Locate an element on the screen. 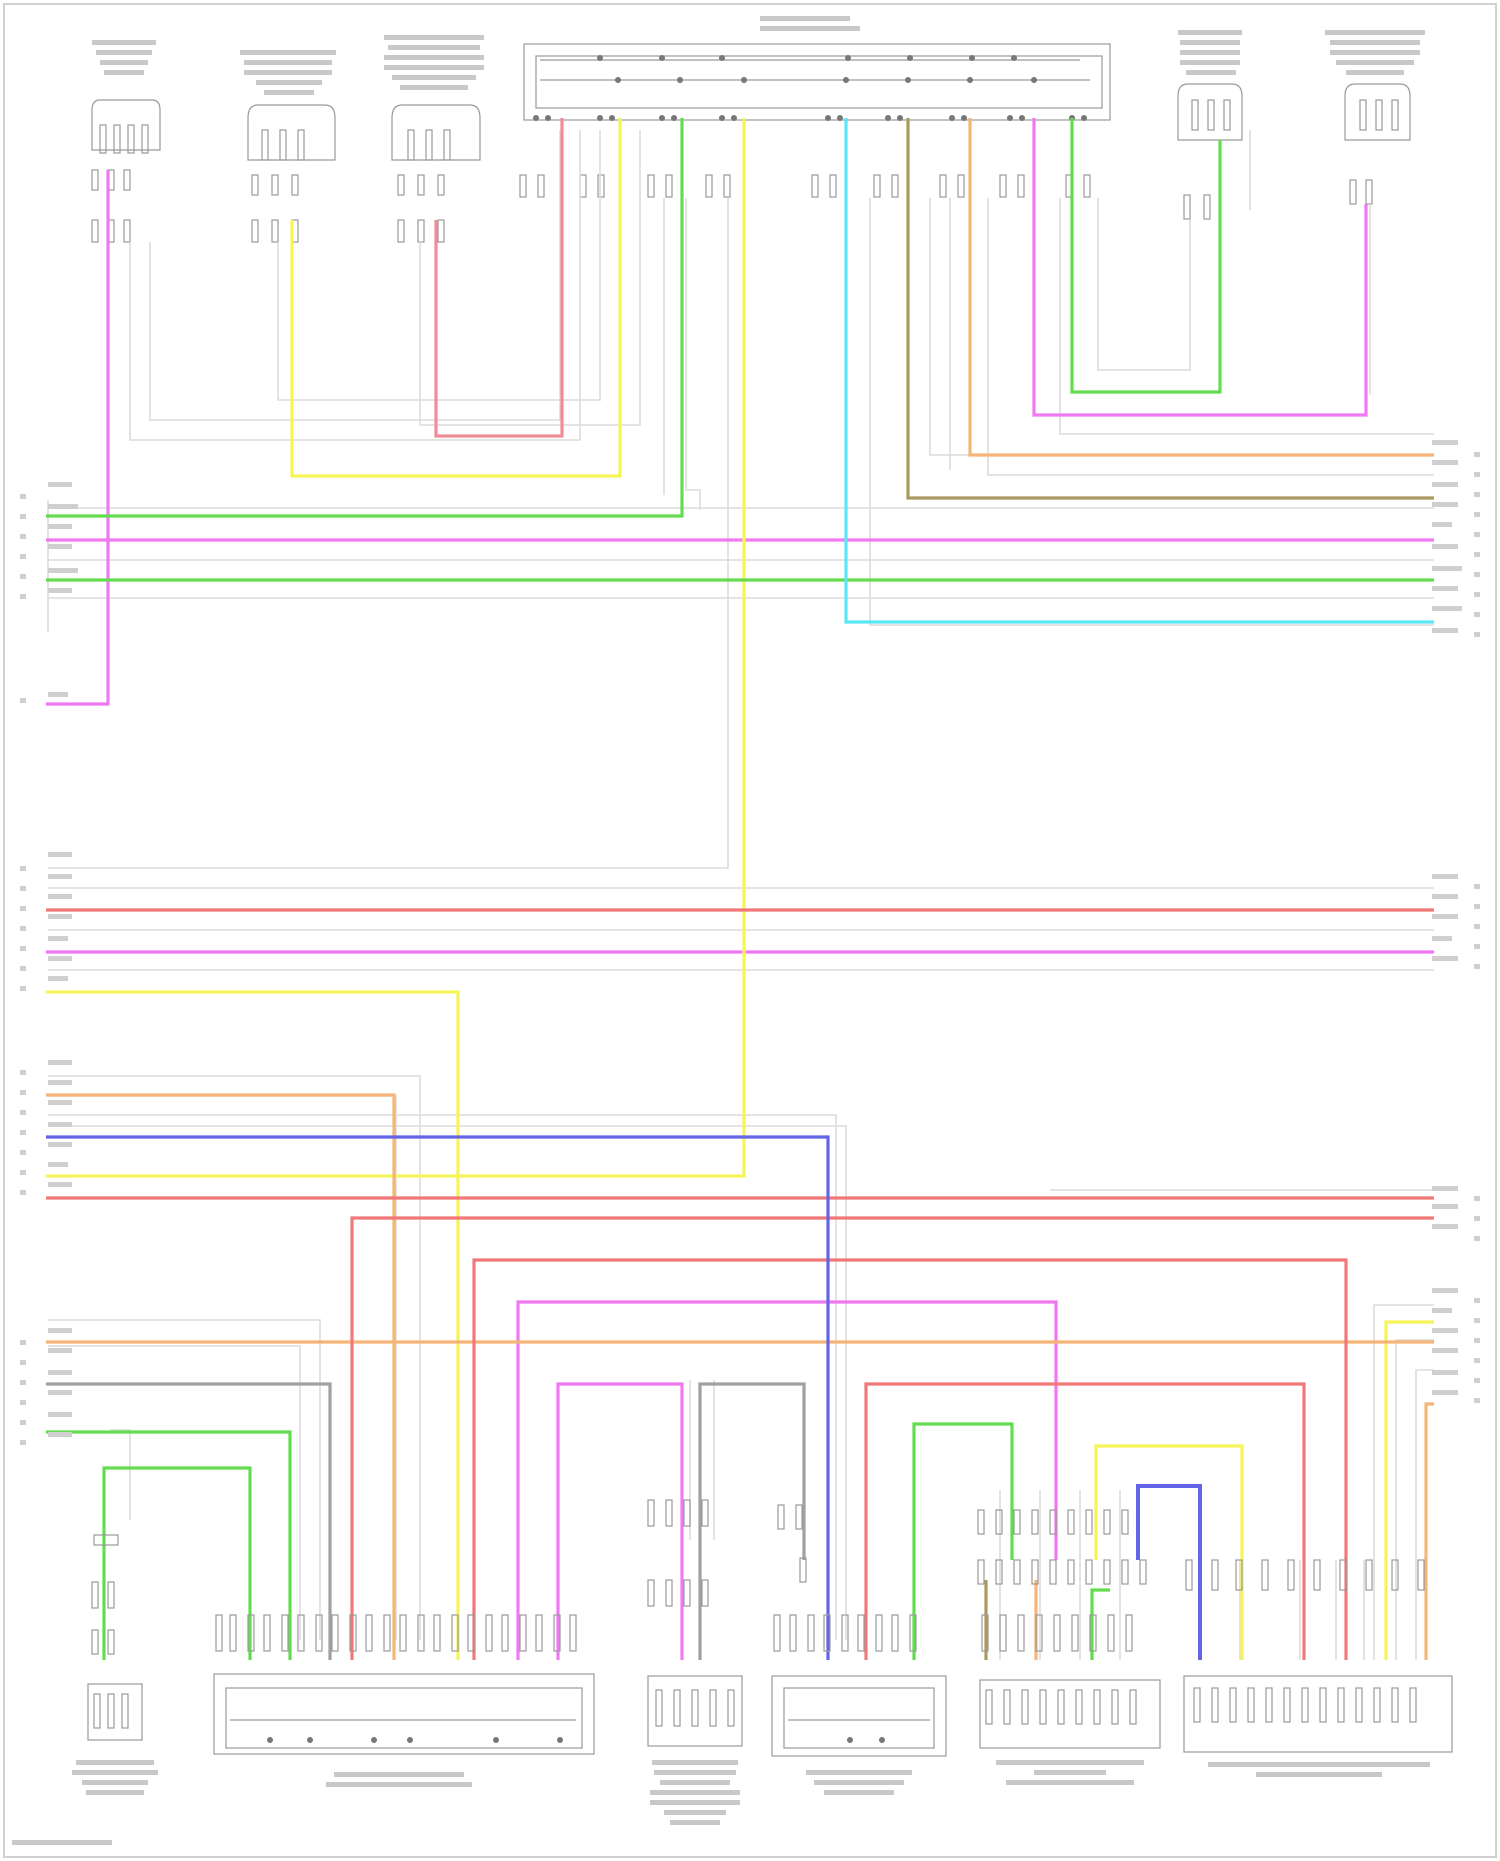  wire-green-top is located at coordinates (365, 318).